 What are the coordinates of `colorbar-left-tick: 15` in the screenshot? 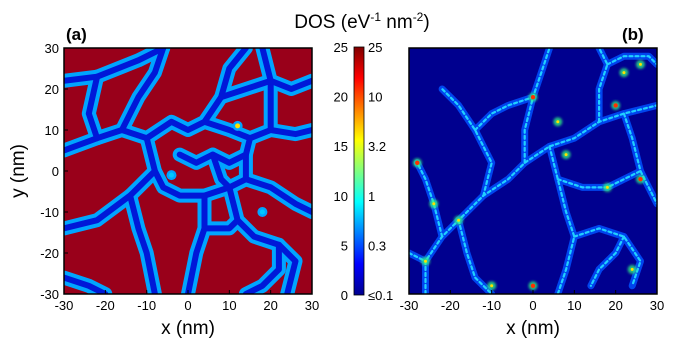 It's located at (341, 146).